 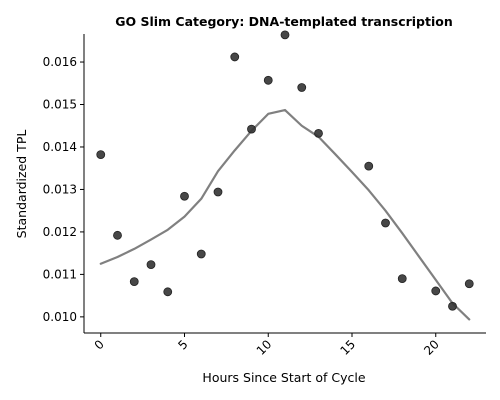 What do you see at coordinates (60, 62) in the screenshot?
I see `y-tick-label: 0.016` at bounding box center [60, 62].